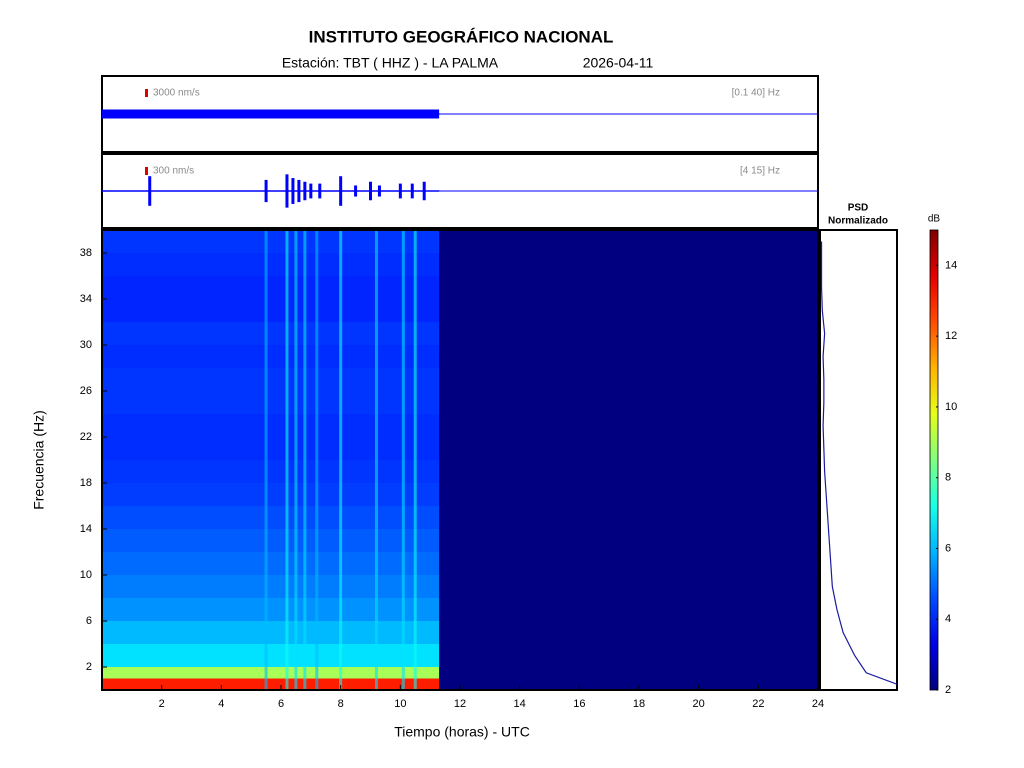  Describe the element at coordinates (951, 407) in the screenshot. I see `colorbar-tick-label: 10` at that location.